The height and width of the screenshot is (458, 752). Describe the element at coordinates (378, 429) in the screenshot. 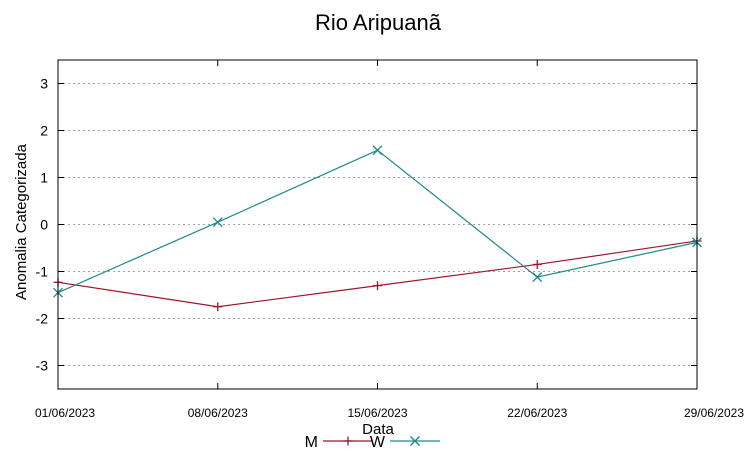

I see `x-axis-label: Data` at that location.